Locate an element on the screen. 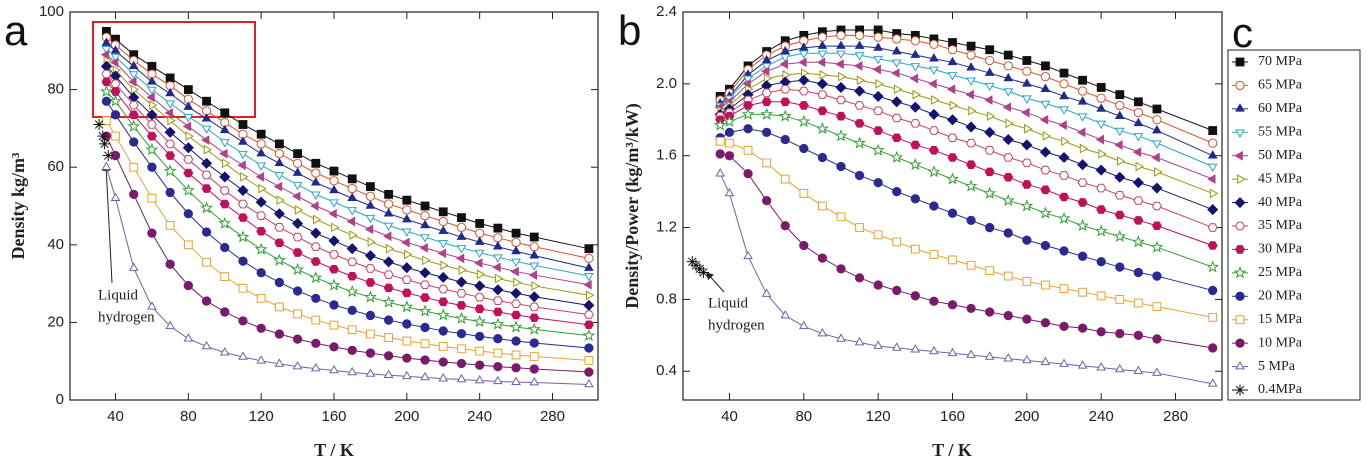 The height and width of the screenshot is (470, 1367). x-tick-label: 120 is located at coordinates (261, 416).